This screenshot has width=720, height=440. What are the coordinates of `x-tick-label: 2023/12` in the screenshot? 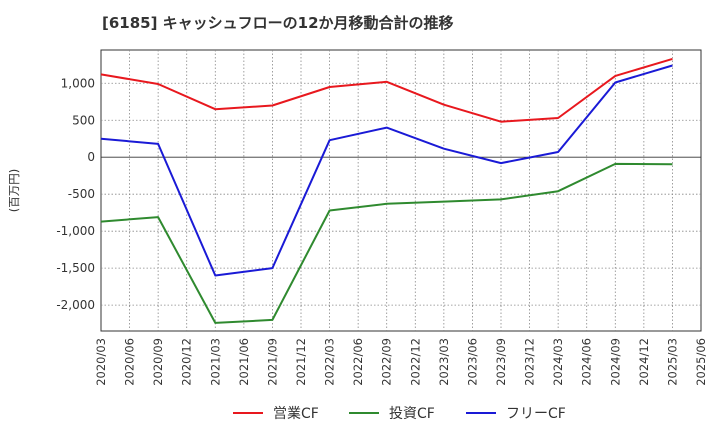 It's located at (530, 362).